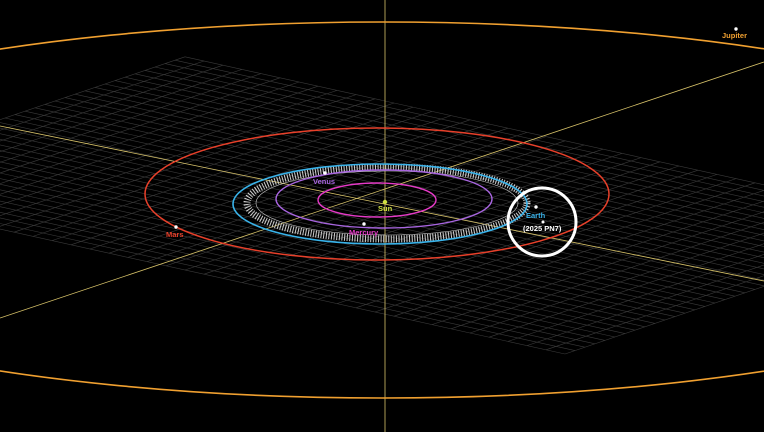 The height and width of the screenshot is (432, 764). Describe the element at coordinates (385, 208) in the screenshot. I see `sun-label: Sun` at that location.